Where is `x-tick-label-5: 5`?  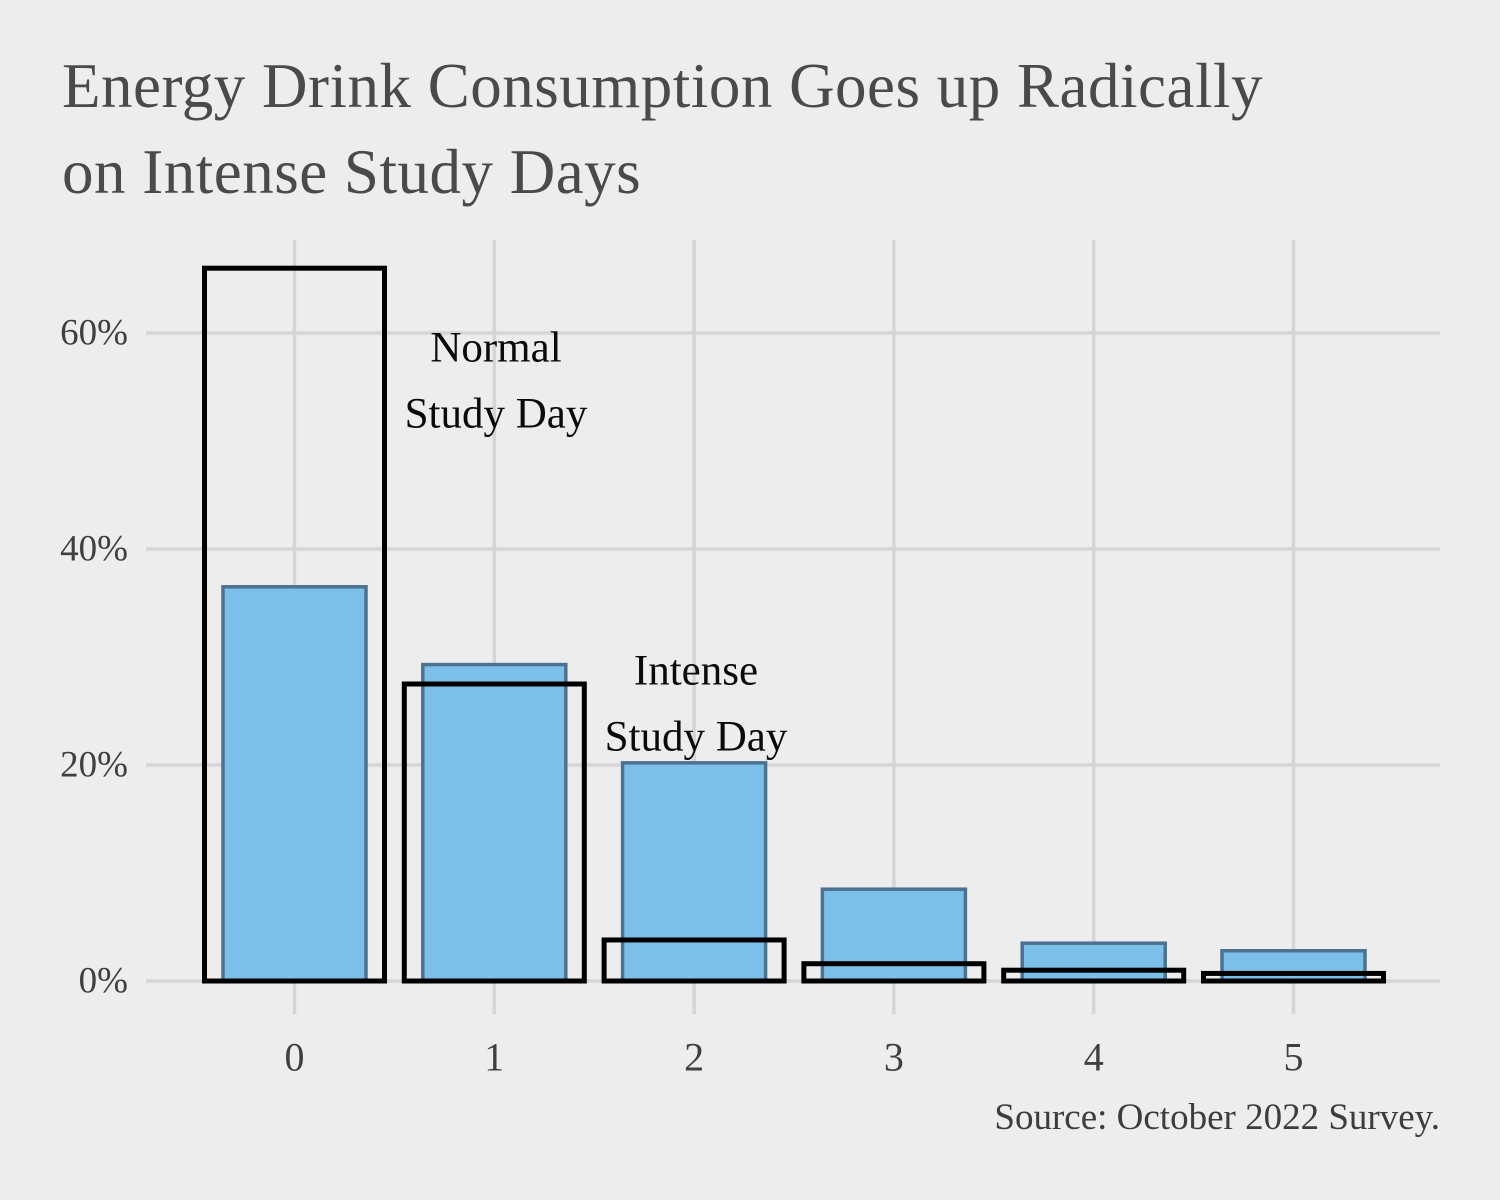
x-tick-label-5: 5 is located at coordinates (1294, 1057).